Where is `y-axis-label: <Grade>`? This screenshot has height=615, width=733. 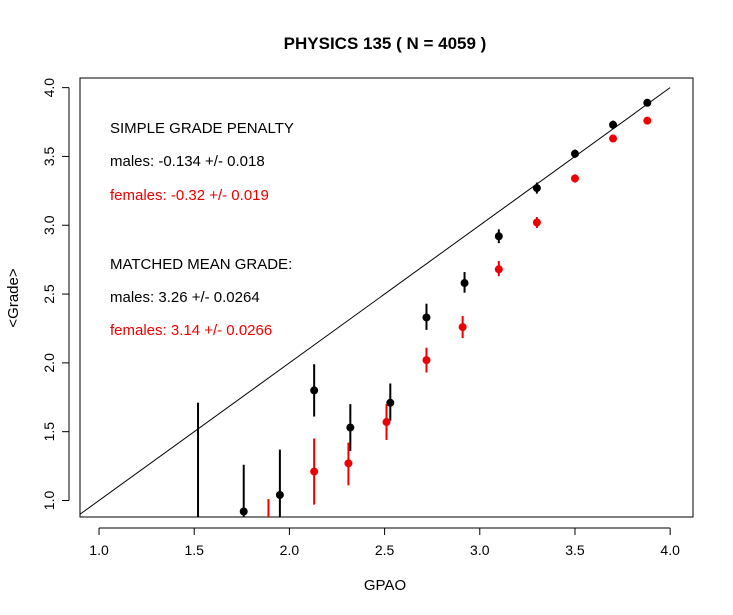
y-axis-label: <Grade> is located at coordinates (13, 297).